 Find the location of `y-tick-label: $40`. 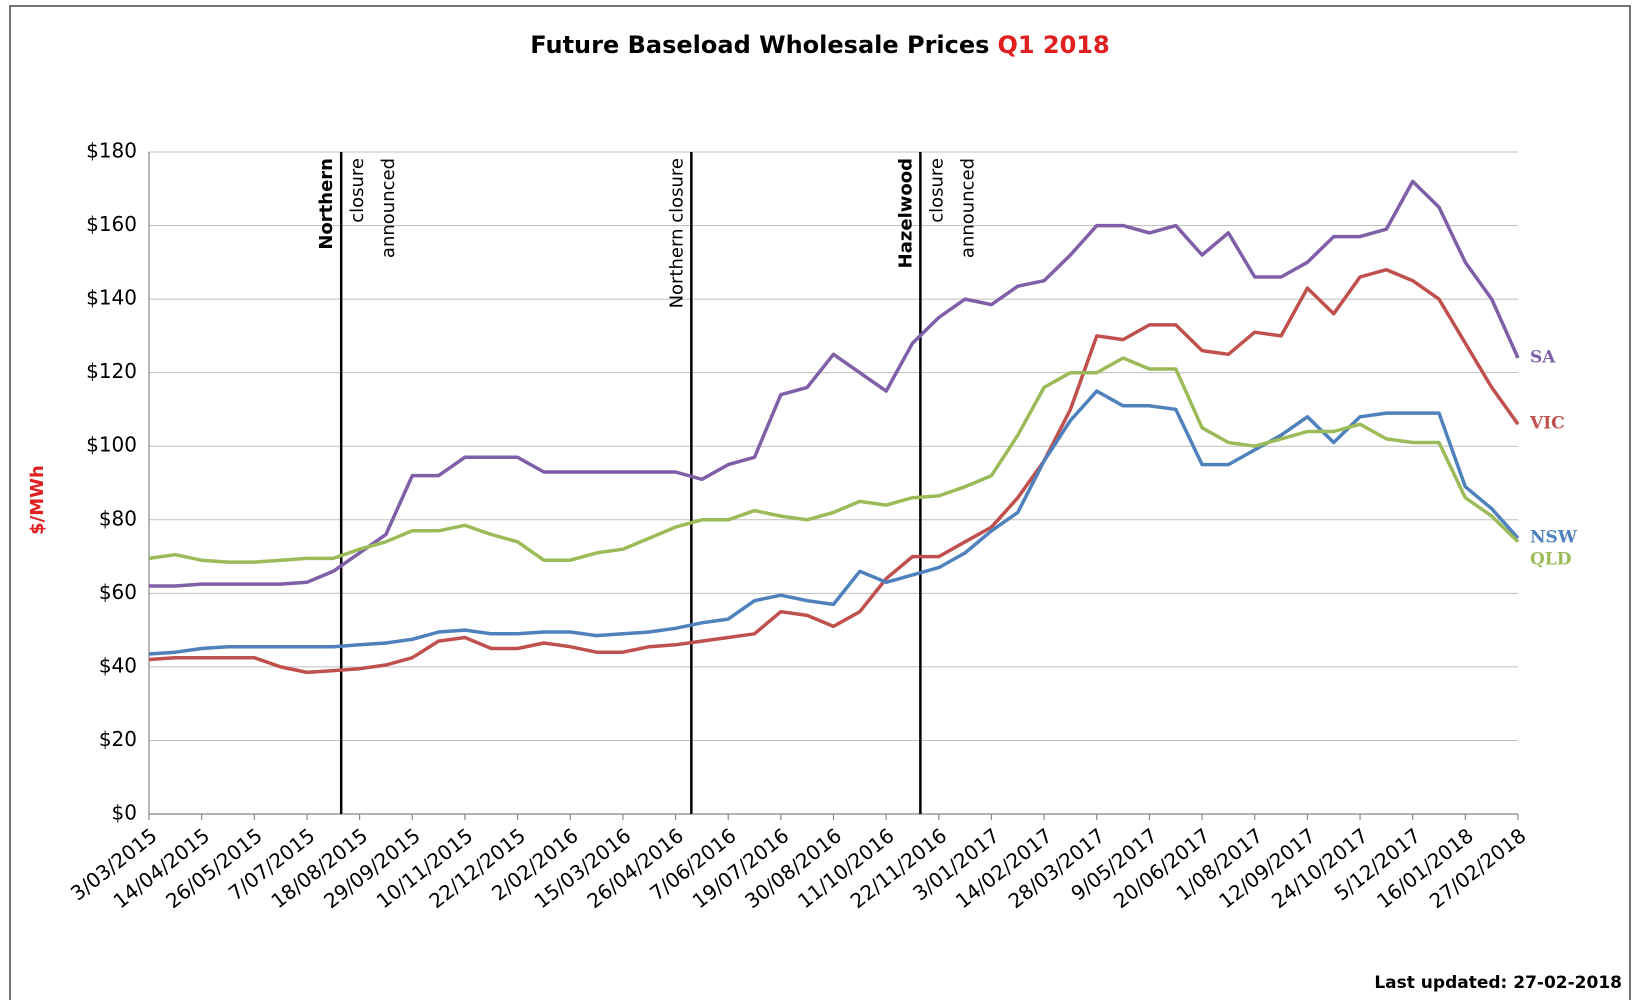

y-tick-label: $40 is located at coordinates (118, 665).